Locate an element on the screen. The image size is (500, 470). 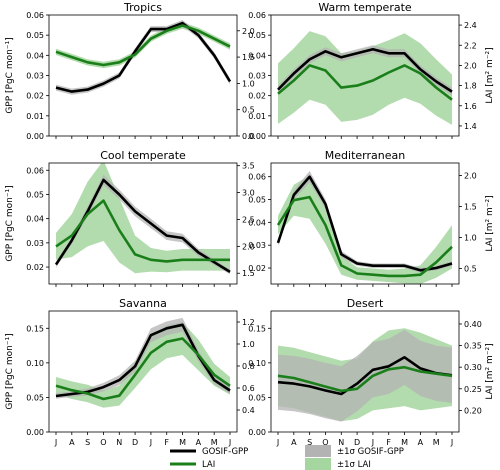
y-tick-label-right: 0.30 is located at coordinates (473, 367).